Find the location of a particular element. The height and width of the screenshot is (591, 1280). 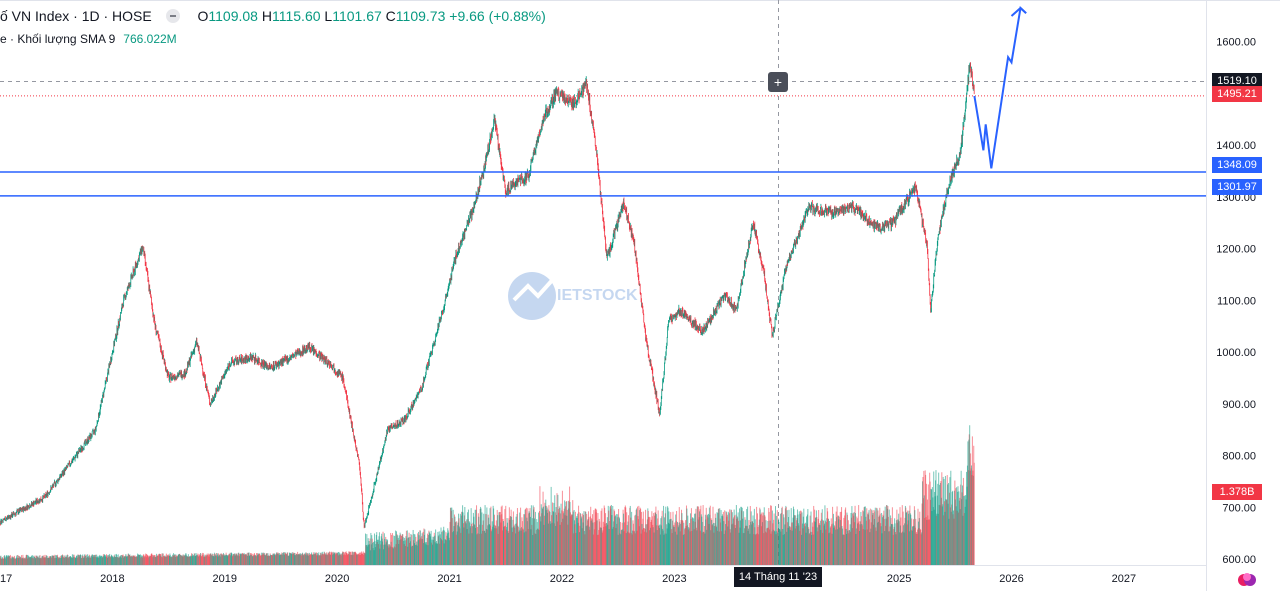

crosshair-date-label: 14 Tháng 11 '23 is located at coordinates (778, 577).